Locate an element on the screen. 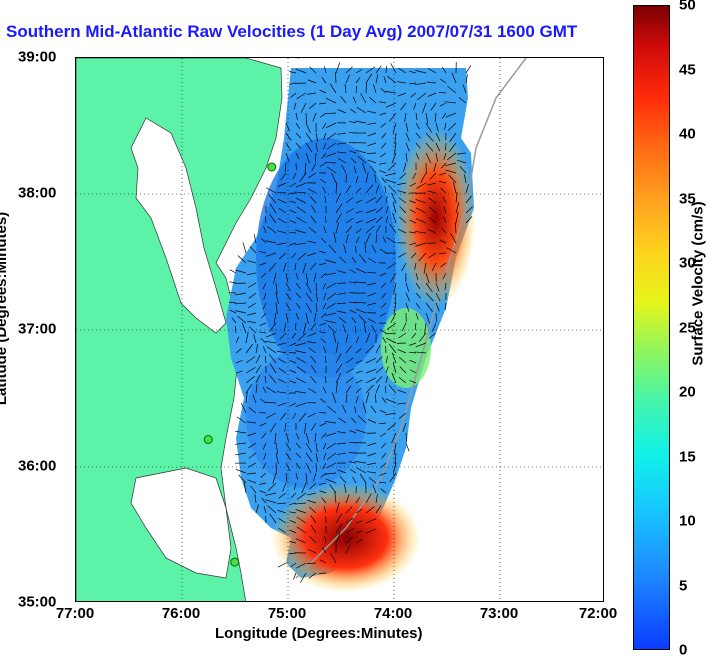 The height and width of the screenshot is (659, 724). x-tick-3: 75:00 is located at coordinates (287, 613).